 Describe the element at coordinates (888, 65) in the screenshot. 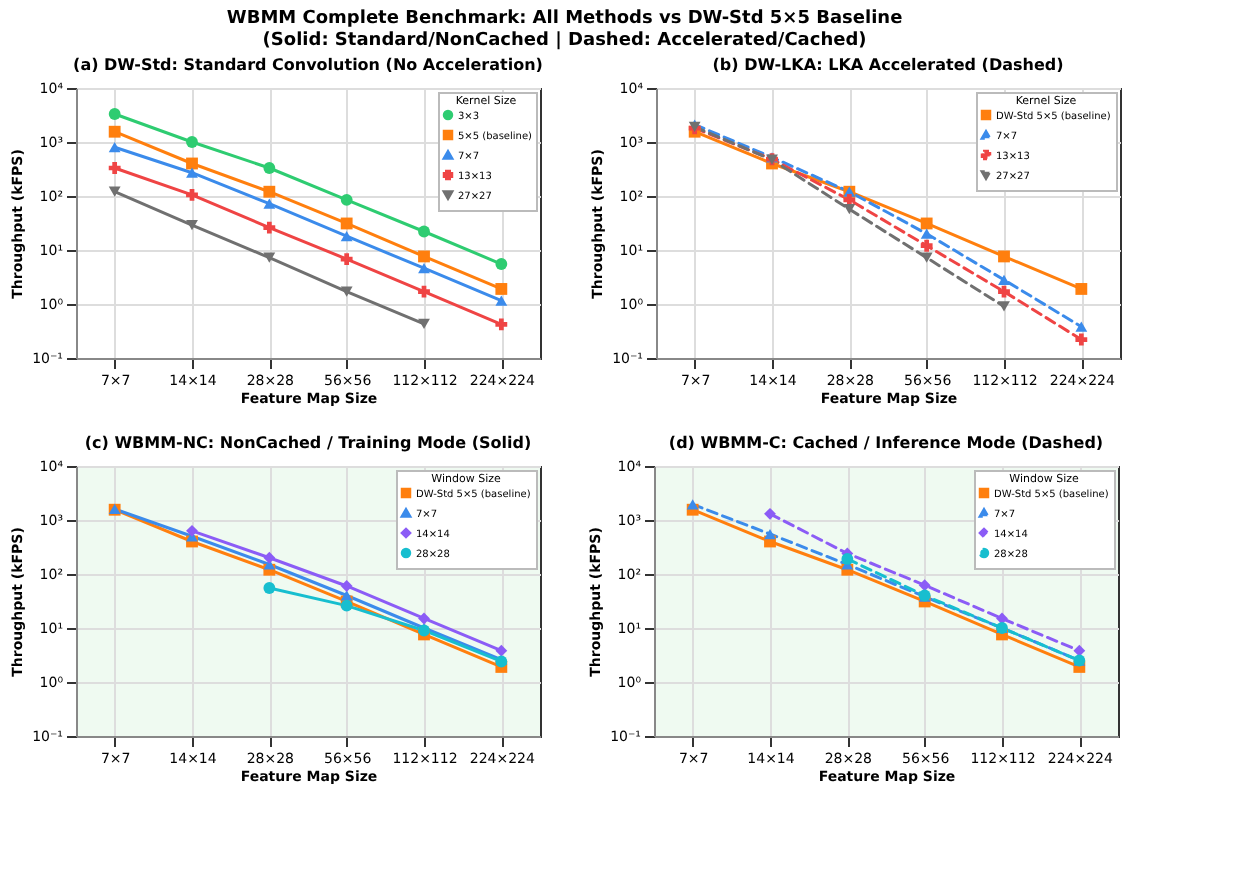

I see `chart-title: (b) DW-LKA: LKA Accelerated (Dashed)` at that location.